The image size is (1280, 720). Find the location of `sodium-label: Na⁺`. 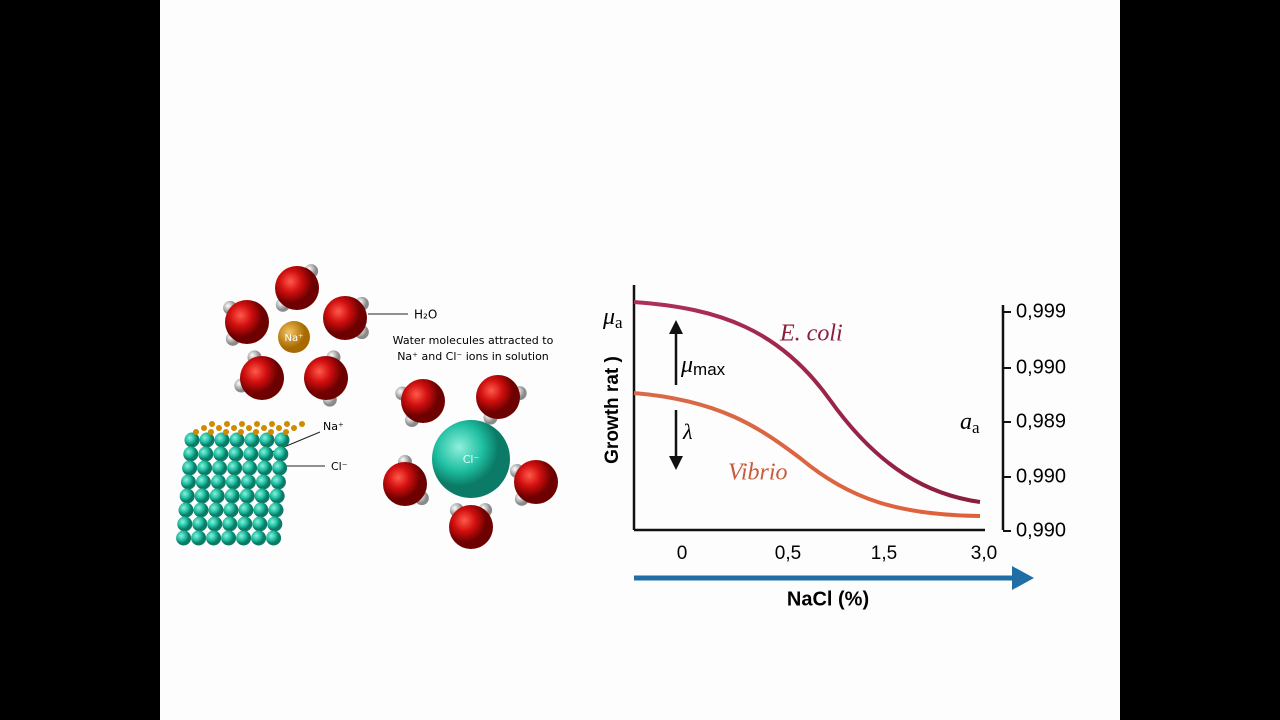

sodium-label: Na⁺ is located at coordinates (294, 338).